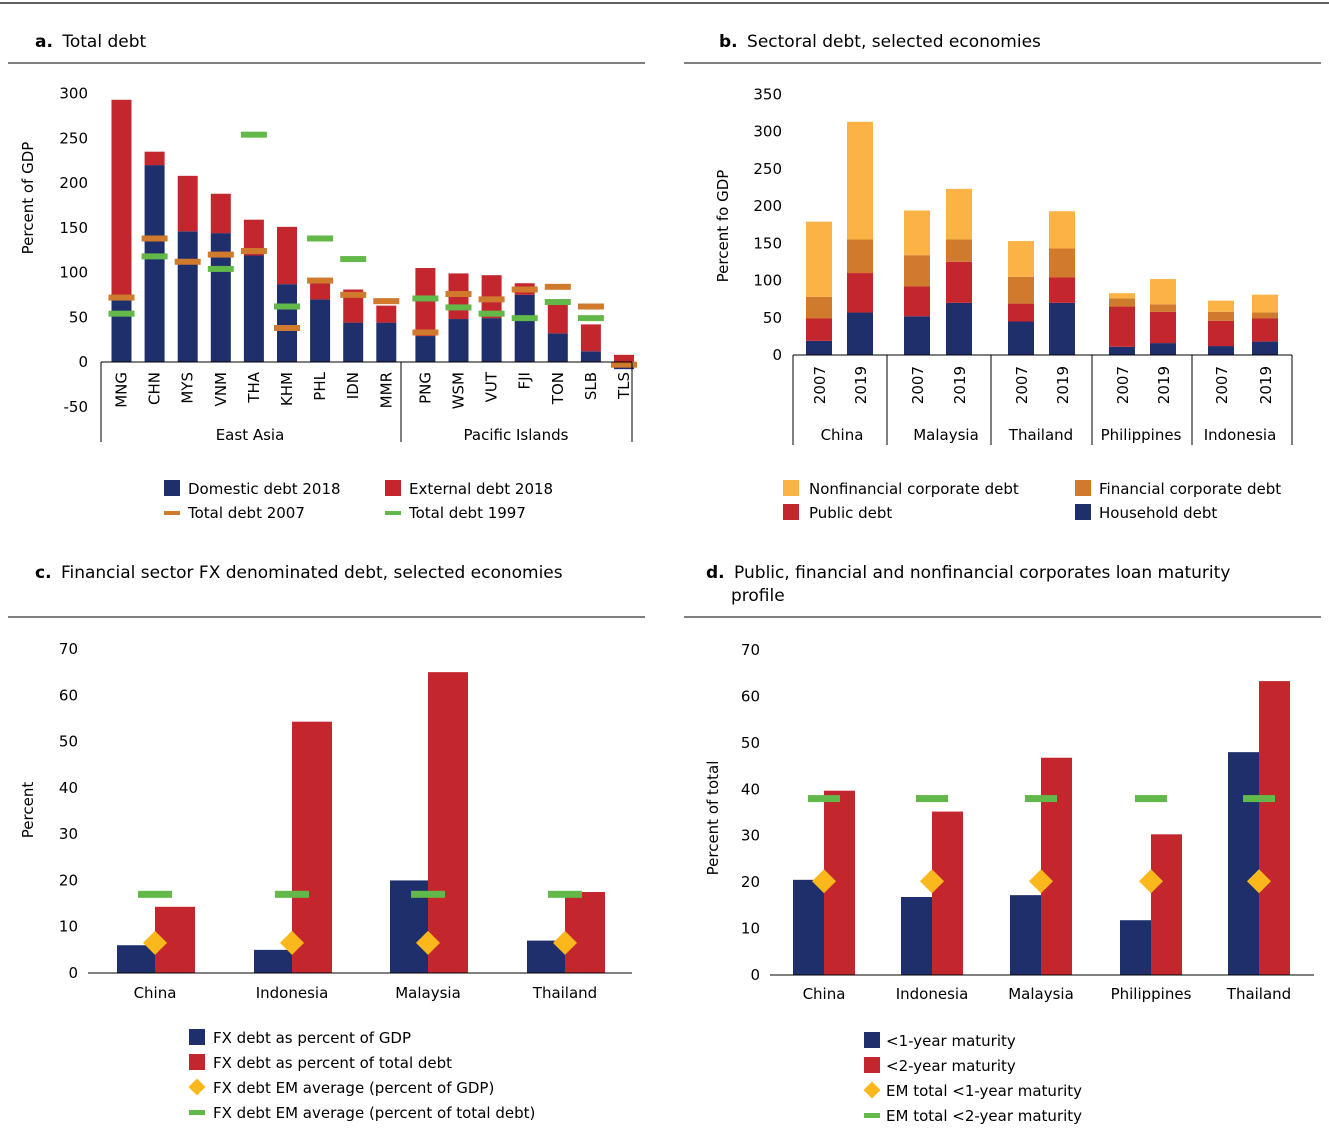  What do you see at coordinates (1040, 435) in the screenshot?
I see `group-label: Thailand` at bounding box center [1040, 435].